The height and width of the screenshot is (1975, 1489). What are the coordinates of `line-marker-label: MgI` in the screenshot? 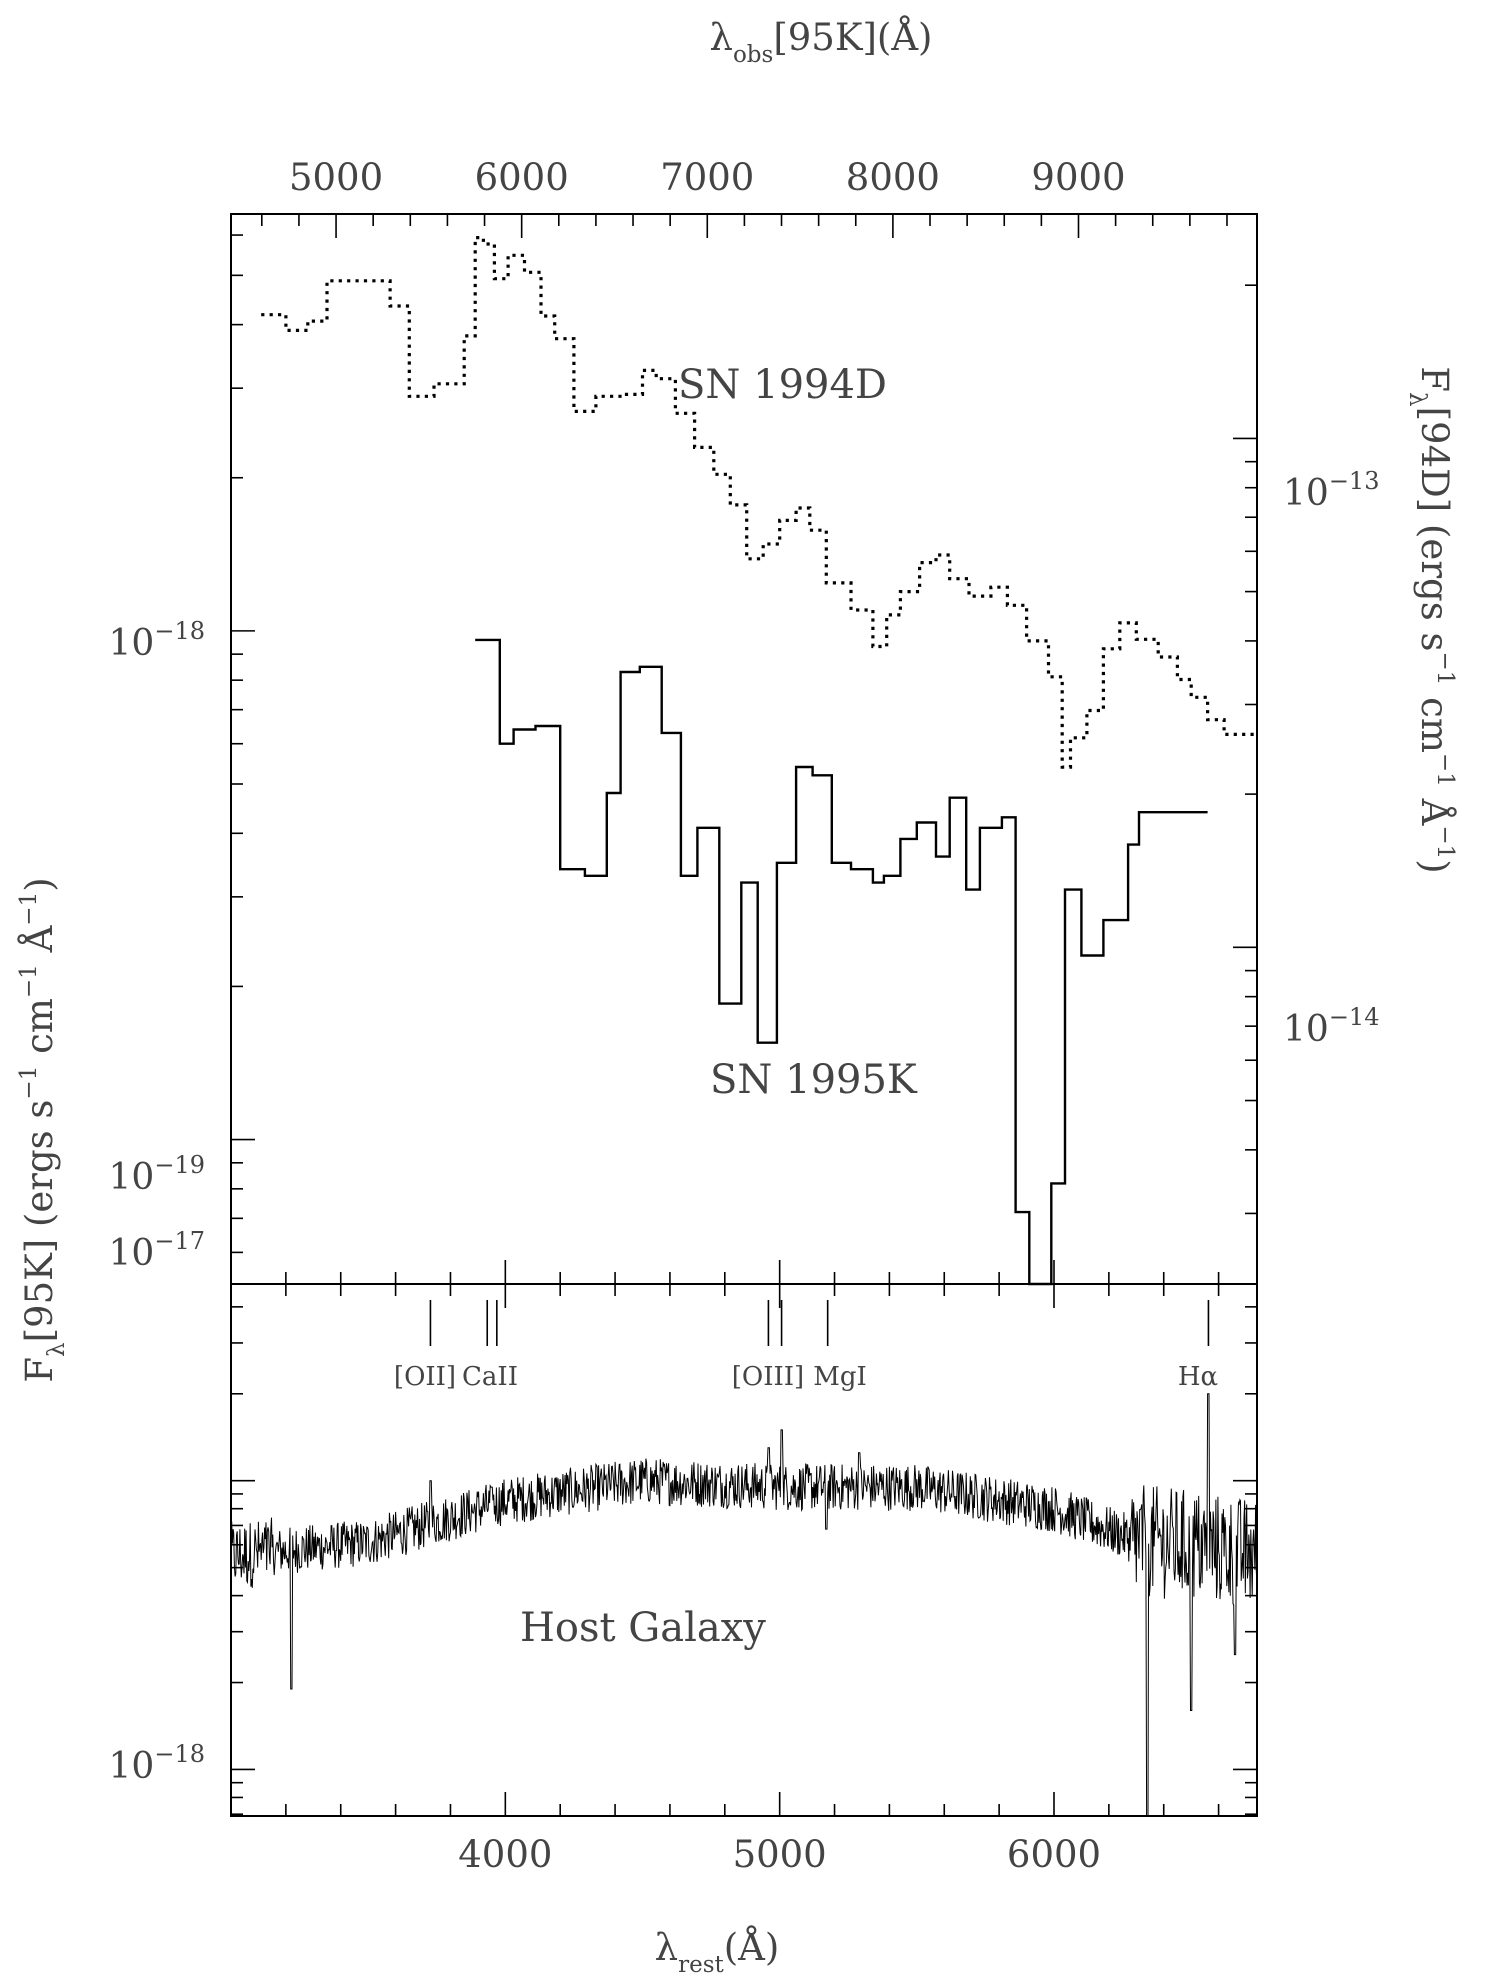 It's located at (840, 1377).